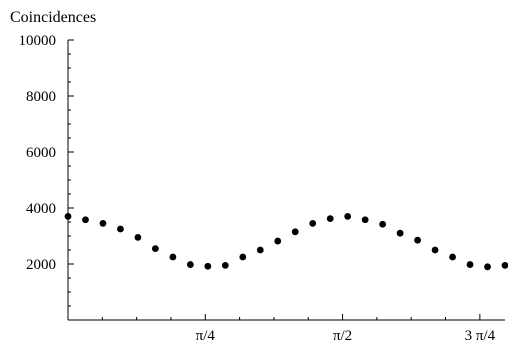  What do you see at coordinates (41, 153) in the screenshot?
I see `y-tick-label: 6000` at bounding box center [41, 153].